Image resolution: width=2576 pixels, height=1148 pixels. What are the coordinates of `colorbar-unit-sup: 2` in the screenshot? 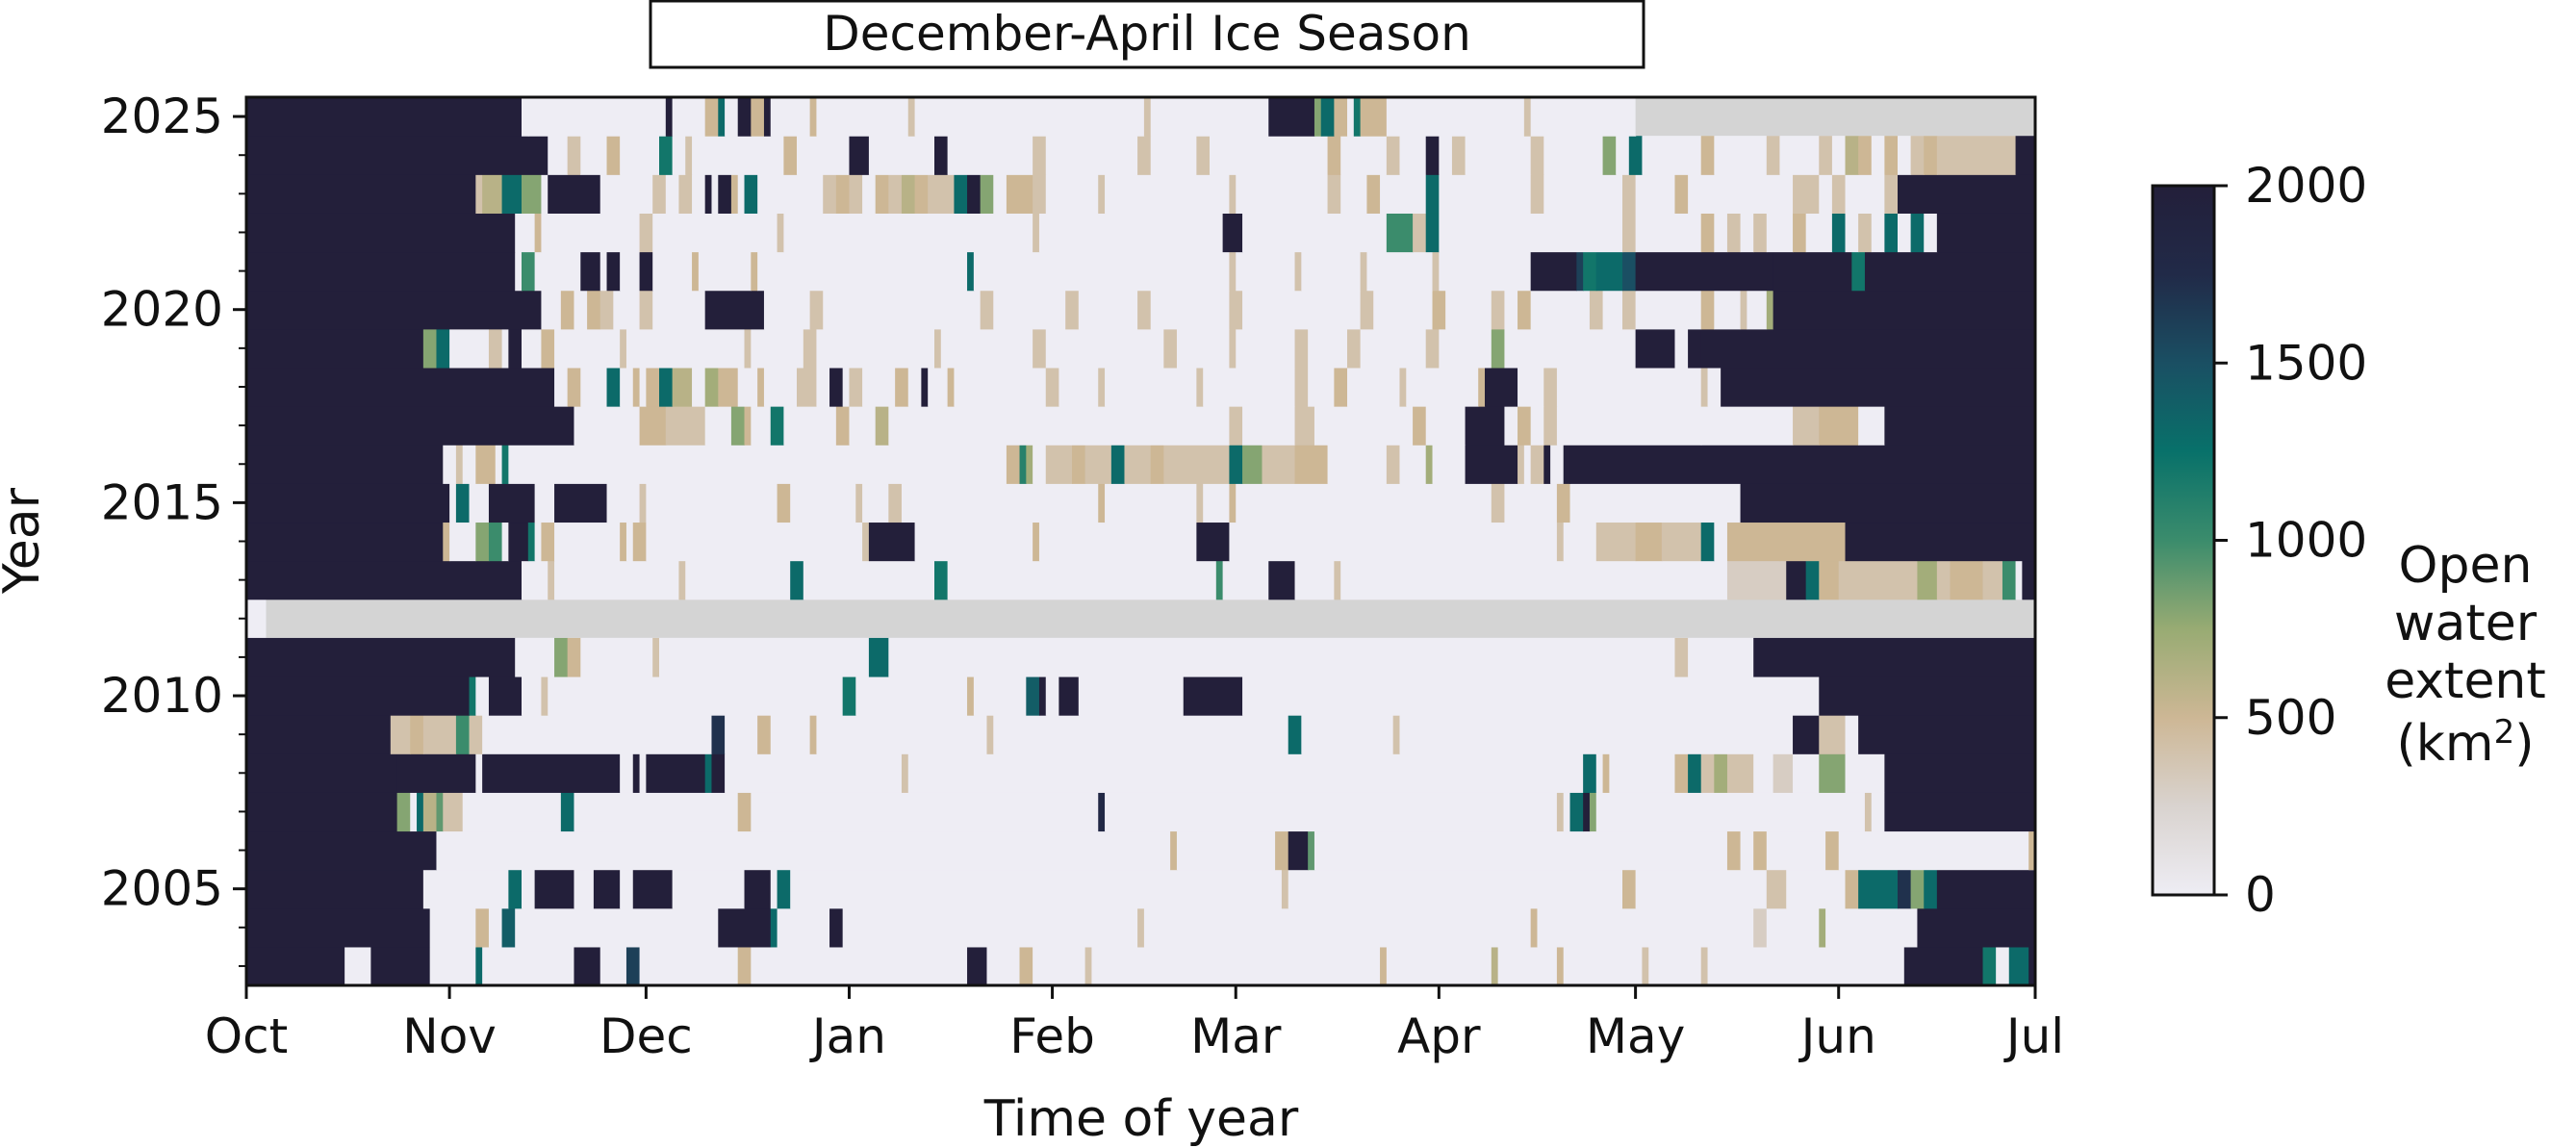 It's located at (2504, 732).